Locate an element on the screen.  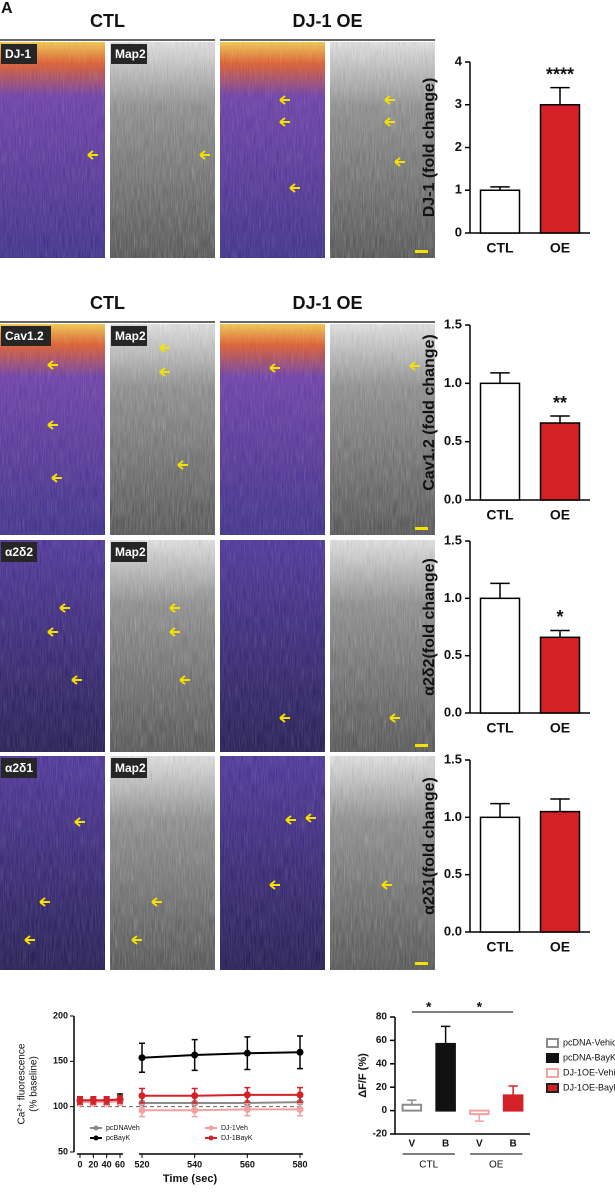
y-tick-label: -20 is located at coordinates (380, 1134).